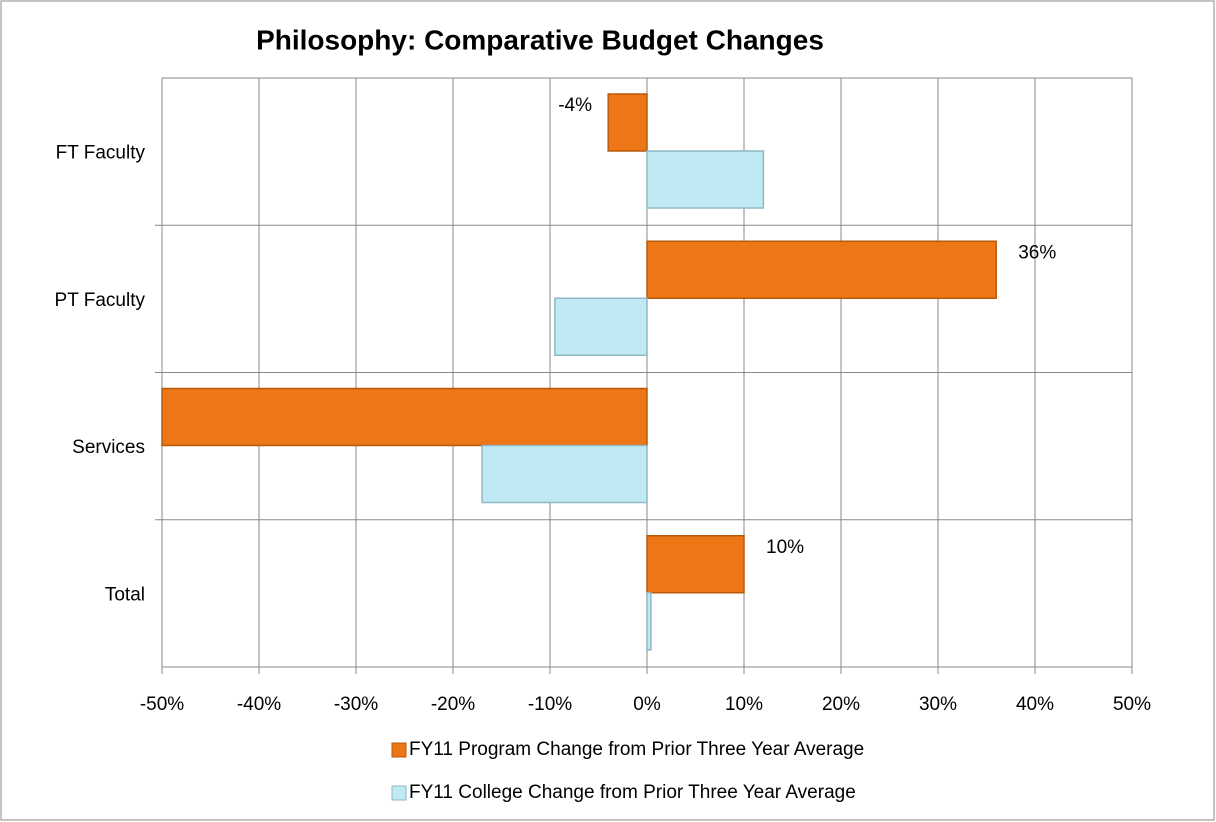 Image resolution: width=1216 pixels, height=822 pixels. Describe the element at coordinates (125, 594) in the screenshot. I see `y-tick-label: Total` at that location.